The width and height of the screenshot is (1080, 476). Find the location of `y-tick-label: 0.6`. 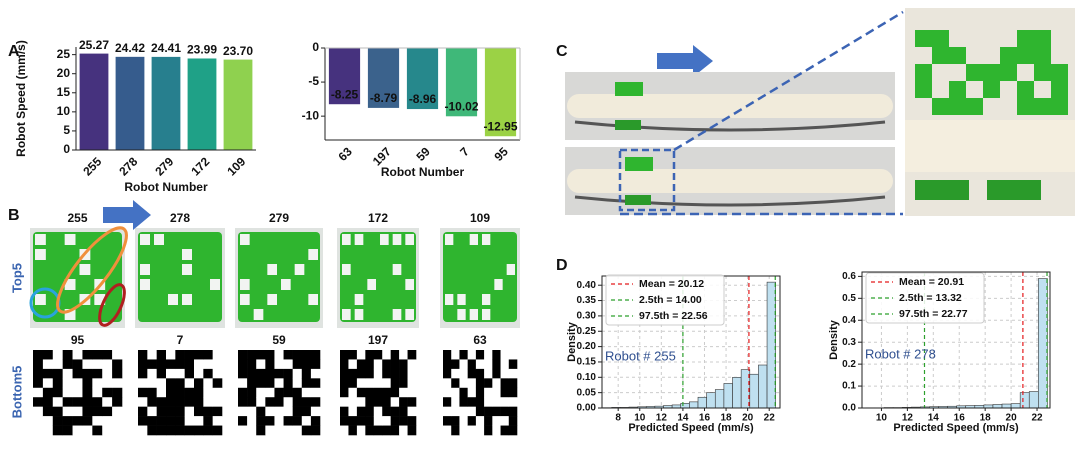

y-tick-label: 0.6 is located at coordinates (849, 276).